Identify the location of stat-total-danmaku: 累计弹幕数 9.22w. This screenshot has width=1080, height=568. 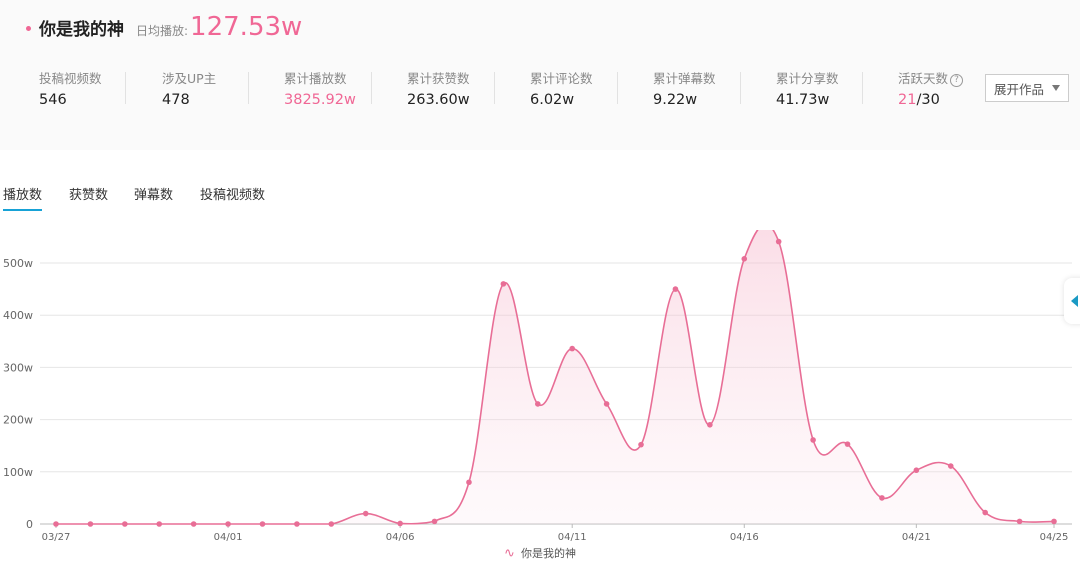
(708, 88).